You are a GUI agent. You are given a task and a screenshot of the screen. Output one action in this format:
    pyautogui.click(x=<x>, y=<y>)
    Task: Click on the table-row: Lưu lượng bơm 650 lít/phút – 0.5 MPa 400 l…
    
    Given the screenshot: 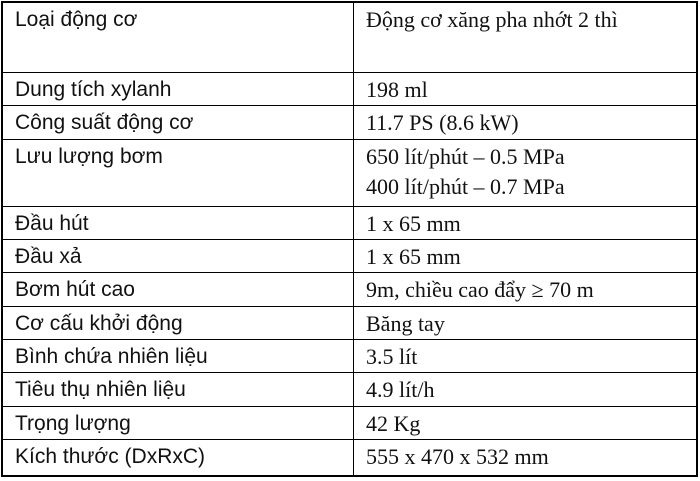 What is the action you would take?
    pyautogui.click(x=349, y=172)
    